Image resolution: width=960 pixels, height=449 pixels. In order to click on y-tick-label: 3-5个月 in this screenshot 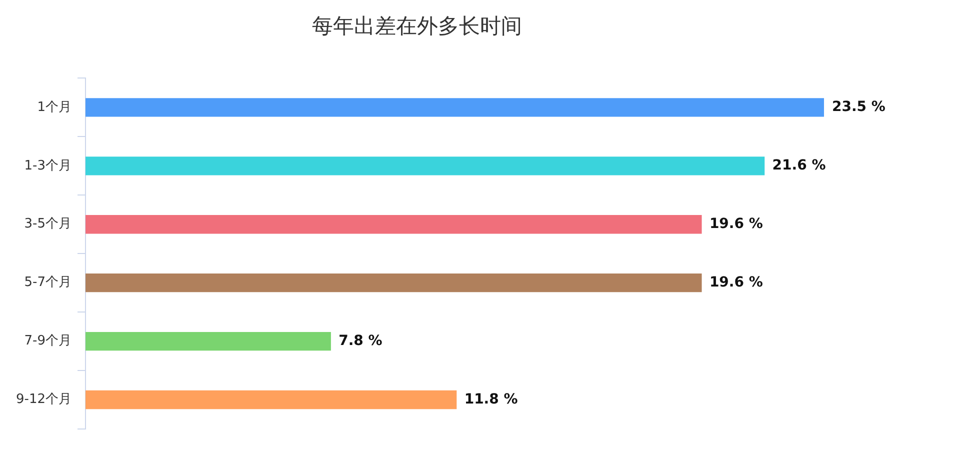, I will do `click(48, 224)`.